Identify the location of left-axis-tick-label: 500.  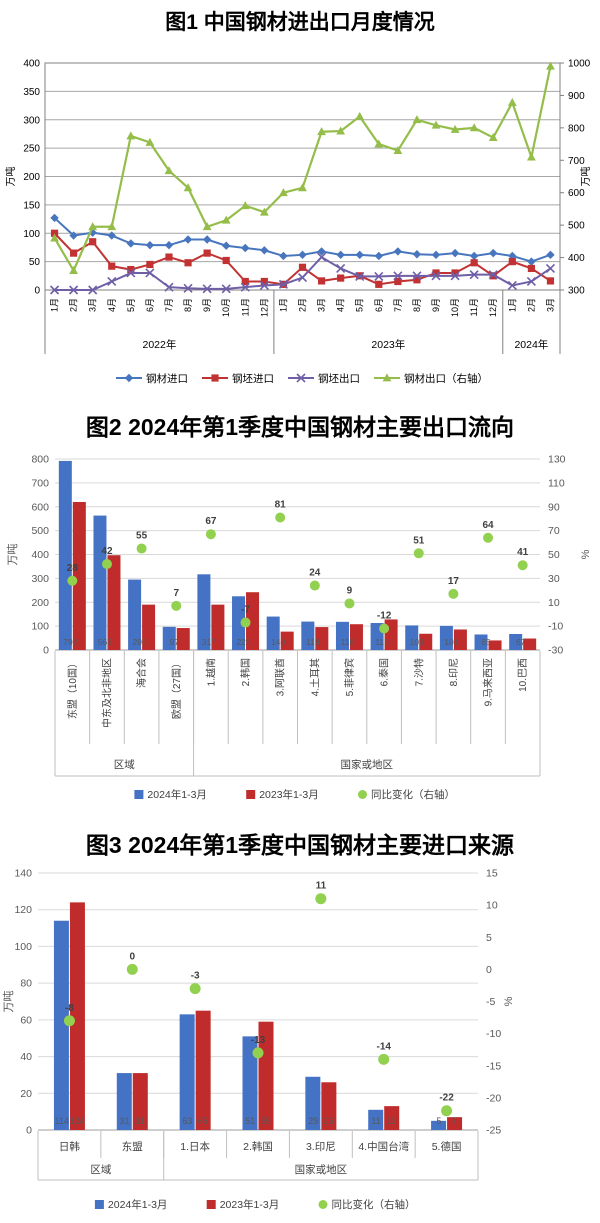
(40, 531).